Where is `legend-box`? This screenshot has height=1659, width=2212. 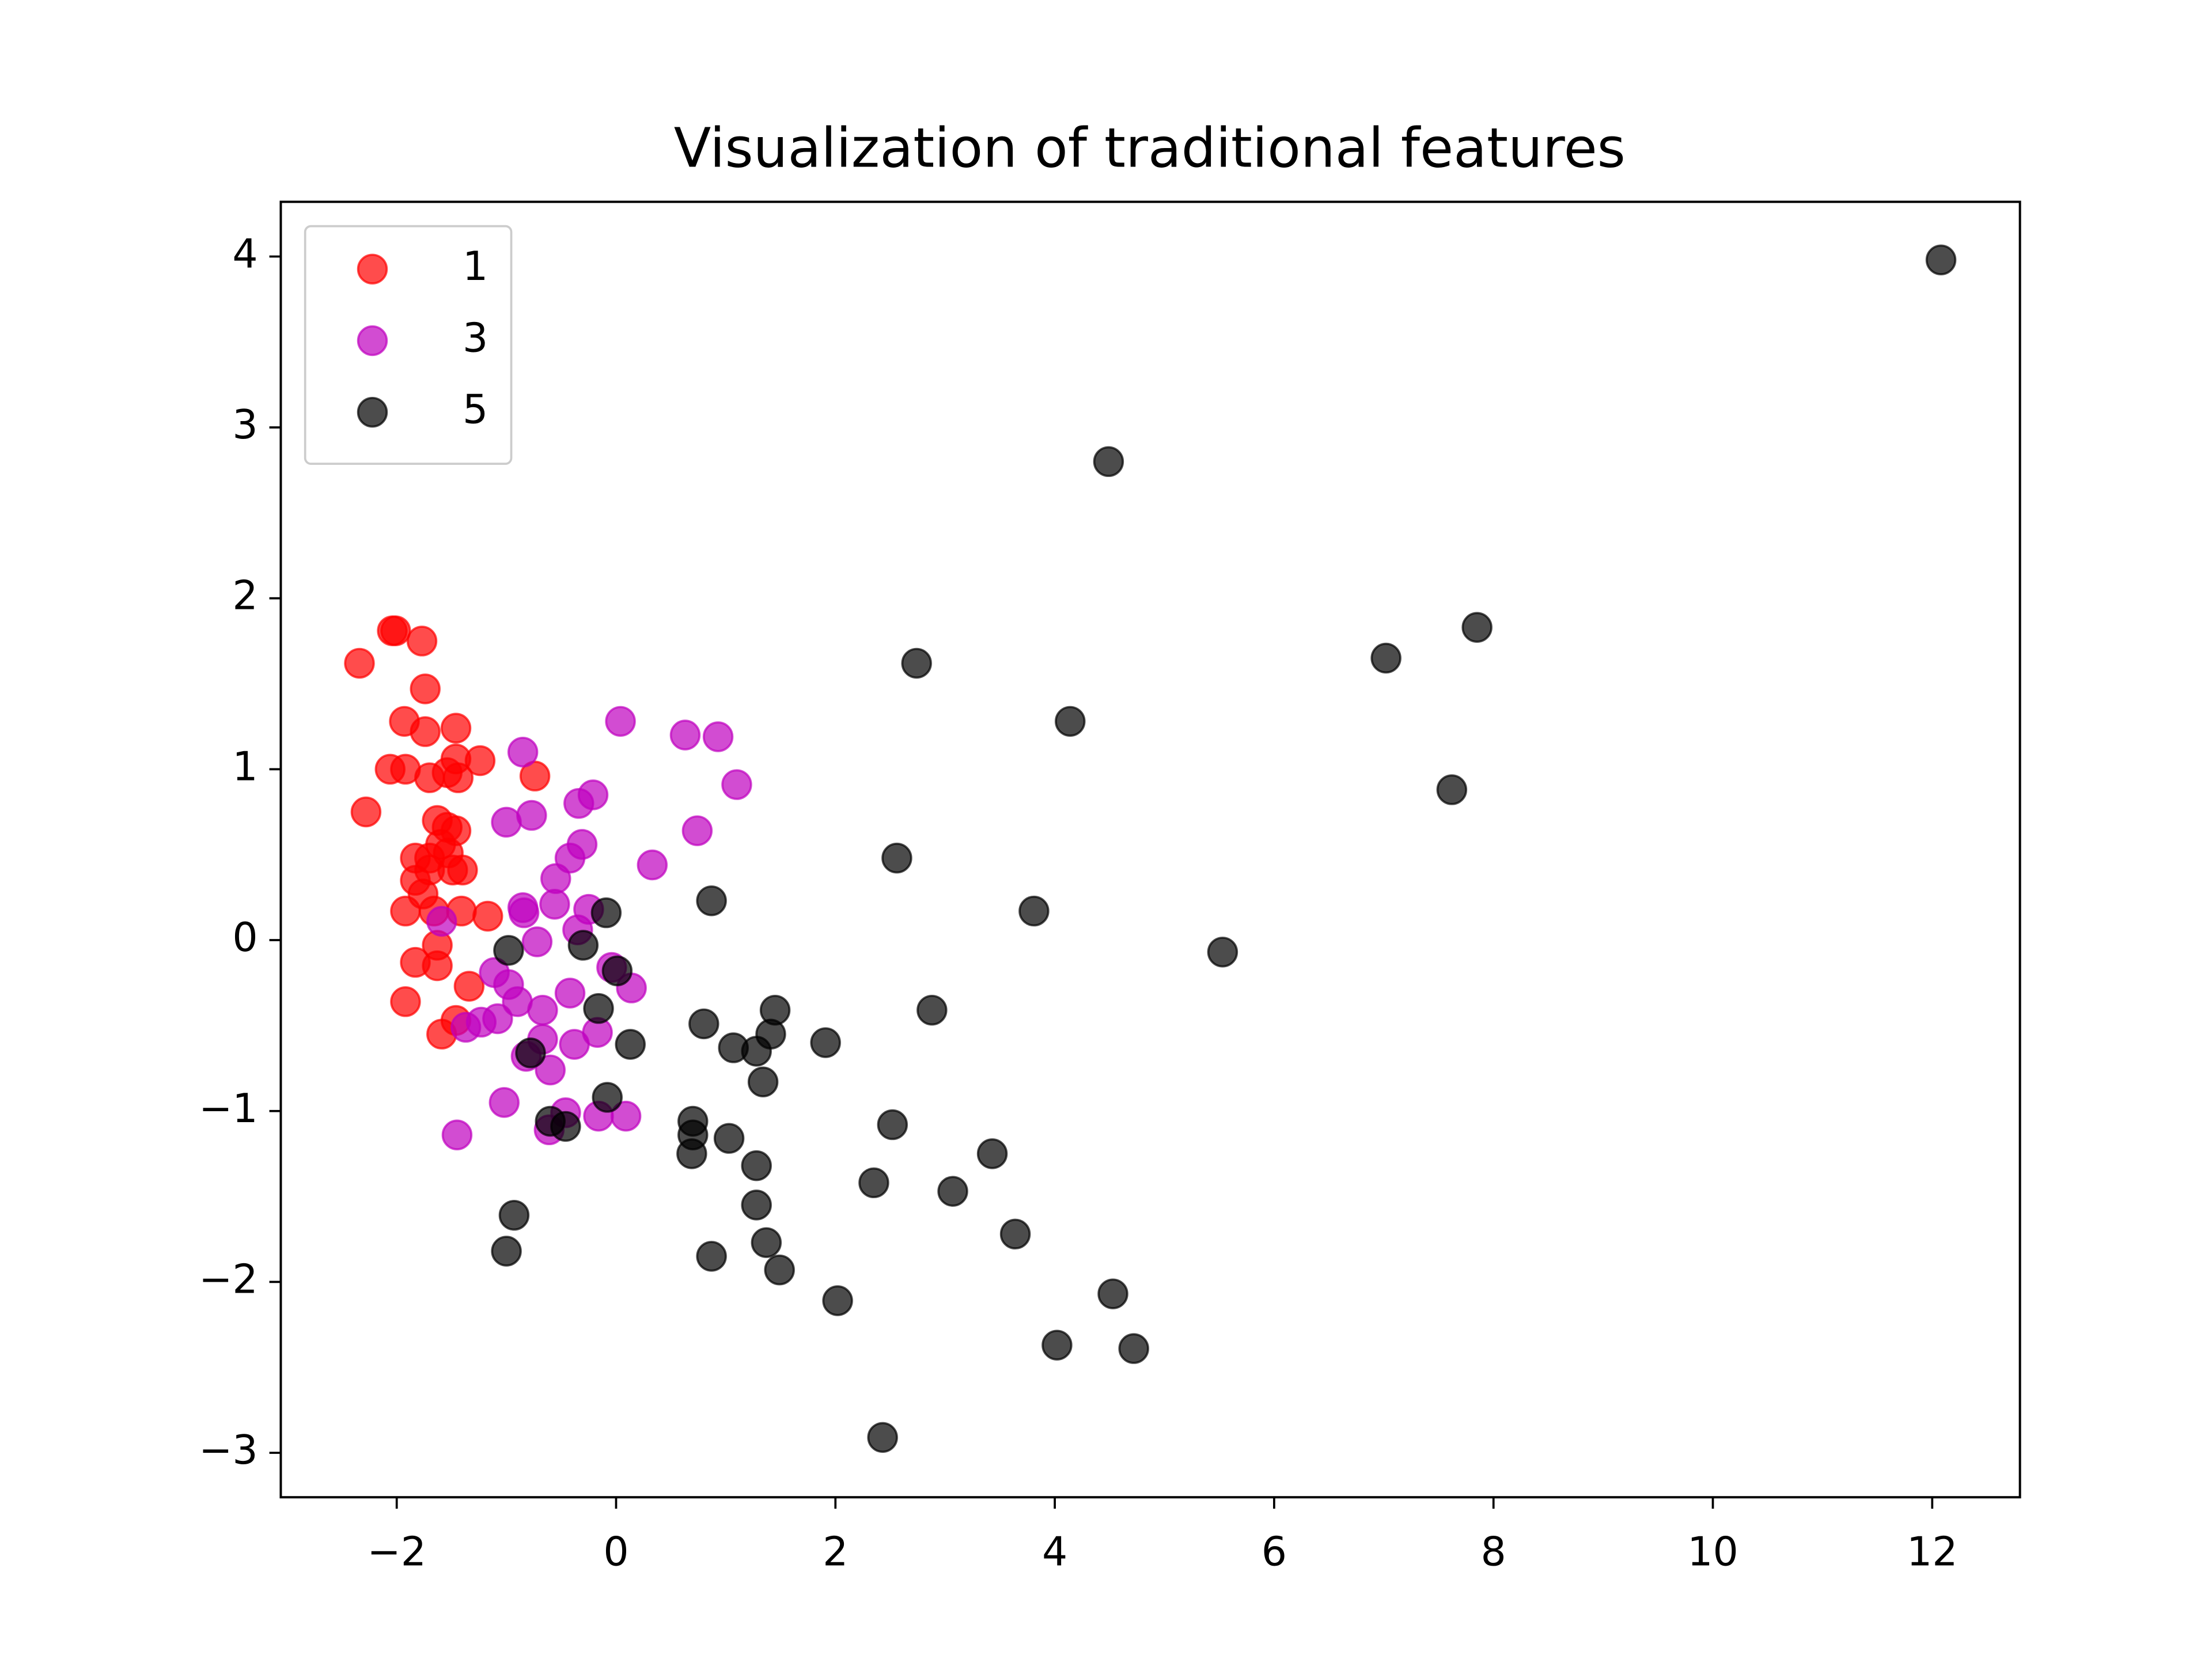 legend-box is located at coordinates (408, 345).